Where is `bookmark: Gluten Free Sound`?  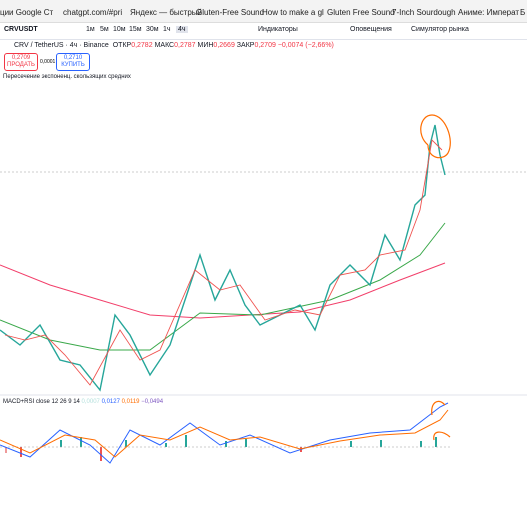 bookmark: Gluten Free Sound is located at coordinates (361, 12).